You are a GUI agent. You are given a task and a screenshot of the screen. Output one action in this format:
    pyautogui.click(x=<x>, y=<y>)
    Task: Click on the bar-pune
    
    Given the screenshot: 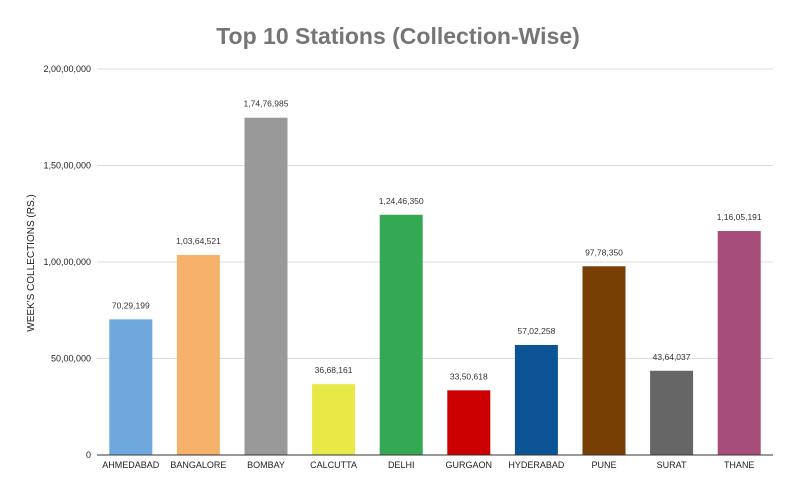 What is the action you would take?
    pyautogui.click(x=604, y=360)
    